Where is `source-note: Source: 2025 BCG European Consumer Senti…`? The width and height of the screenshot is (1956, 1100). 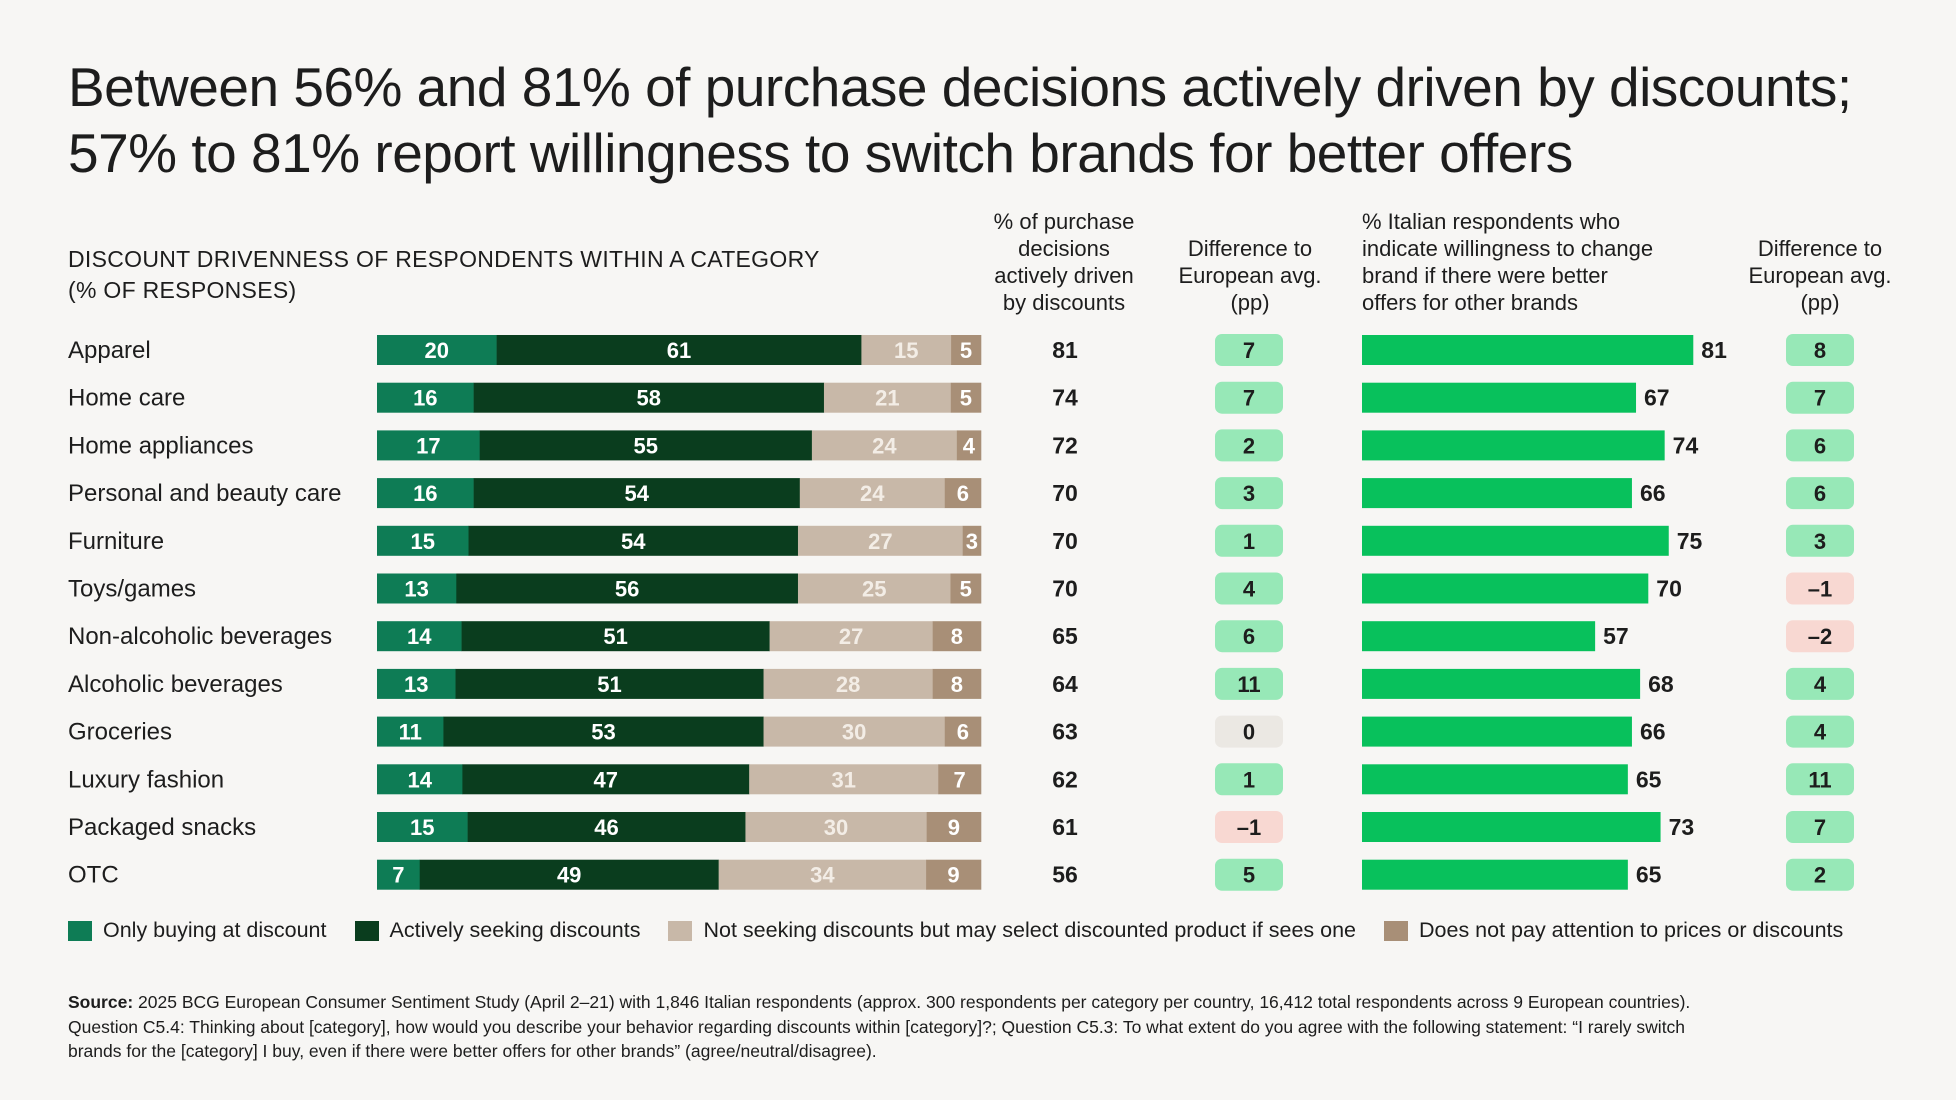 source-note: Source: 2025 BCG European Consumer Senti… is located at coordinates (983, 1027).